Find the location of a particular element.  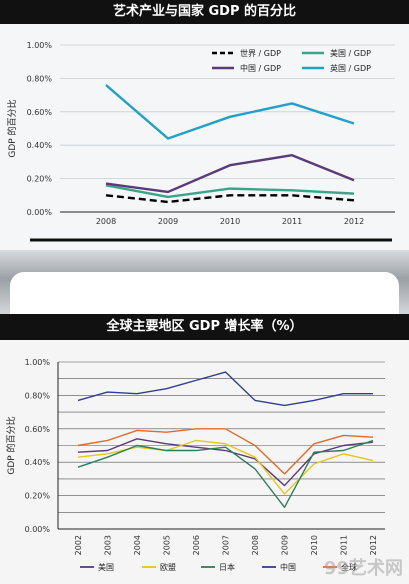

chart2-xtick-label: 2003 is located at coordinates (108, 545).